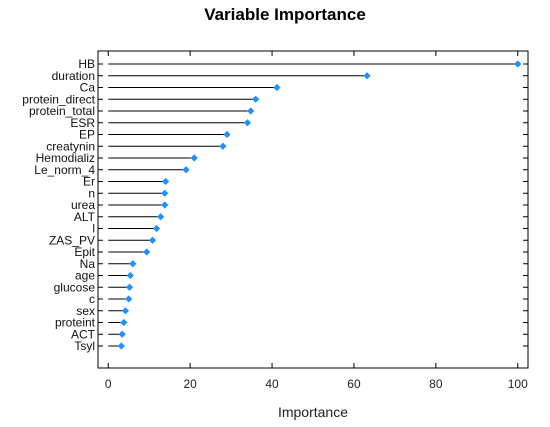 This screenshot has width=550, height=427. I want to click on point-protein_direct, so click(256, 99).